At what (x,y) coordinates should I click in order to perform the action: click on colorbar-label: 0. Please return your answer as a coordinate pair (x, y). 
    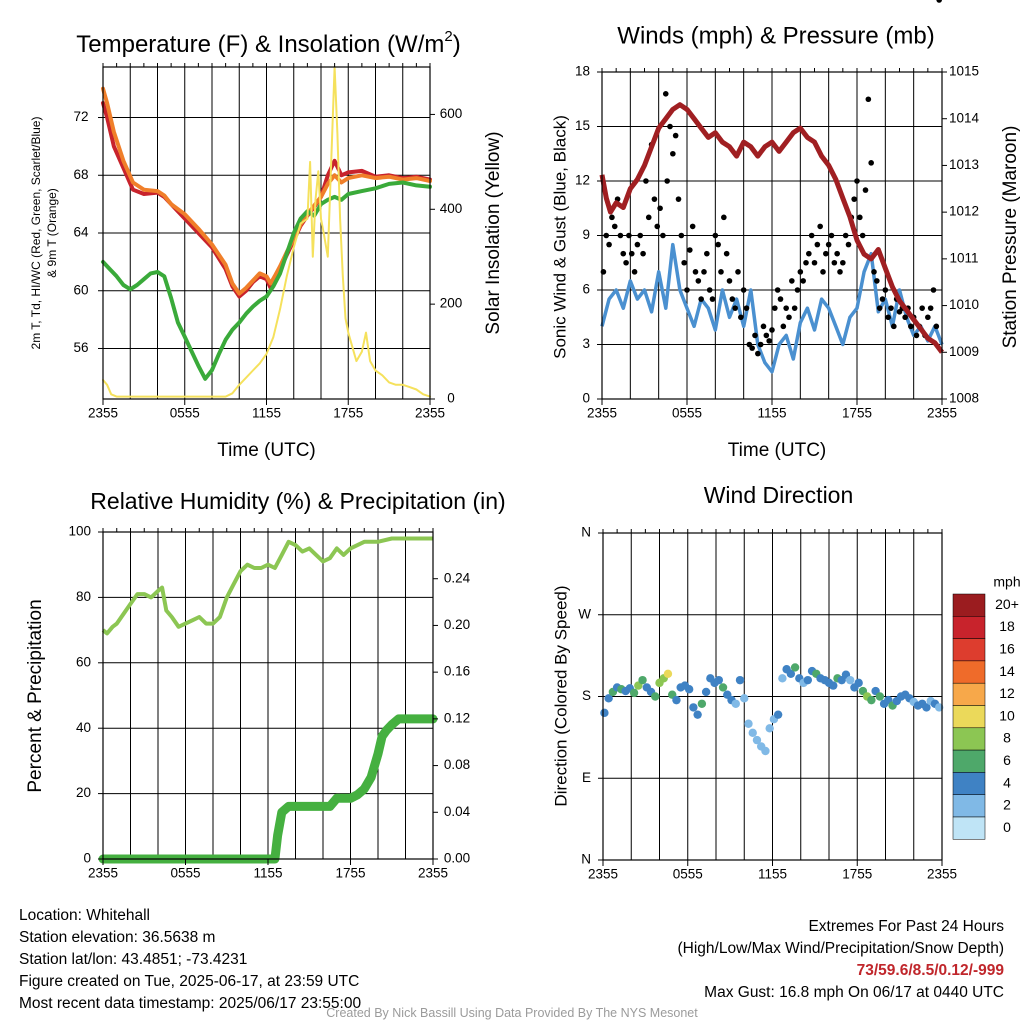
    Looking at the image, I should click on (1007, 827).